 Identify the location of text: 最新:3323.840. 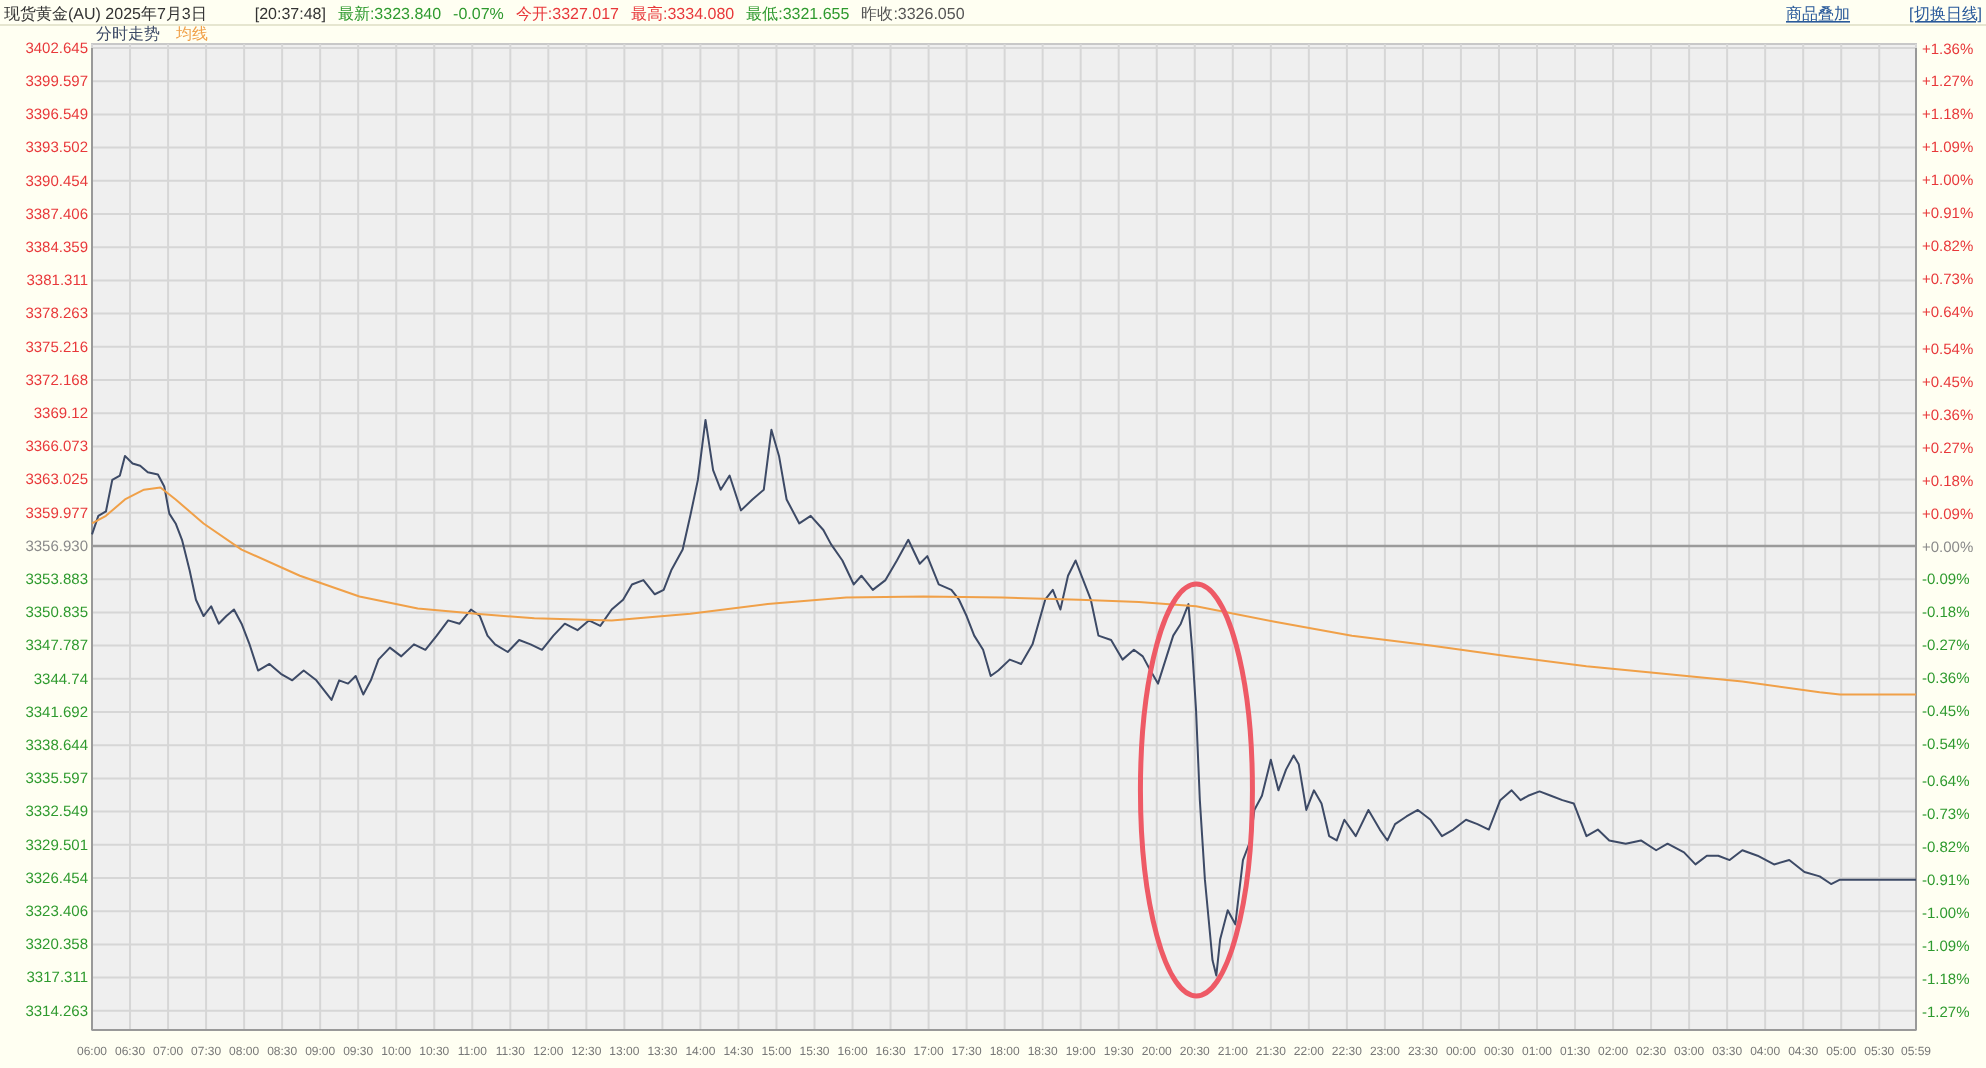
(390, 14).